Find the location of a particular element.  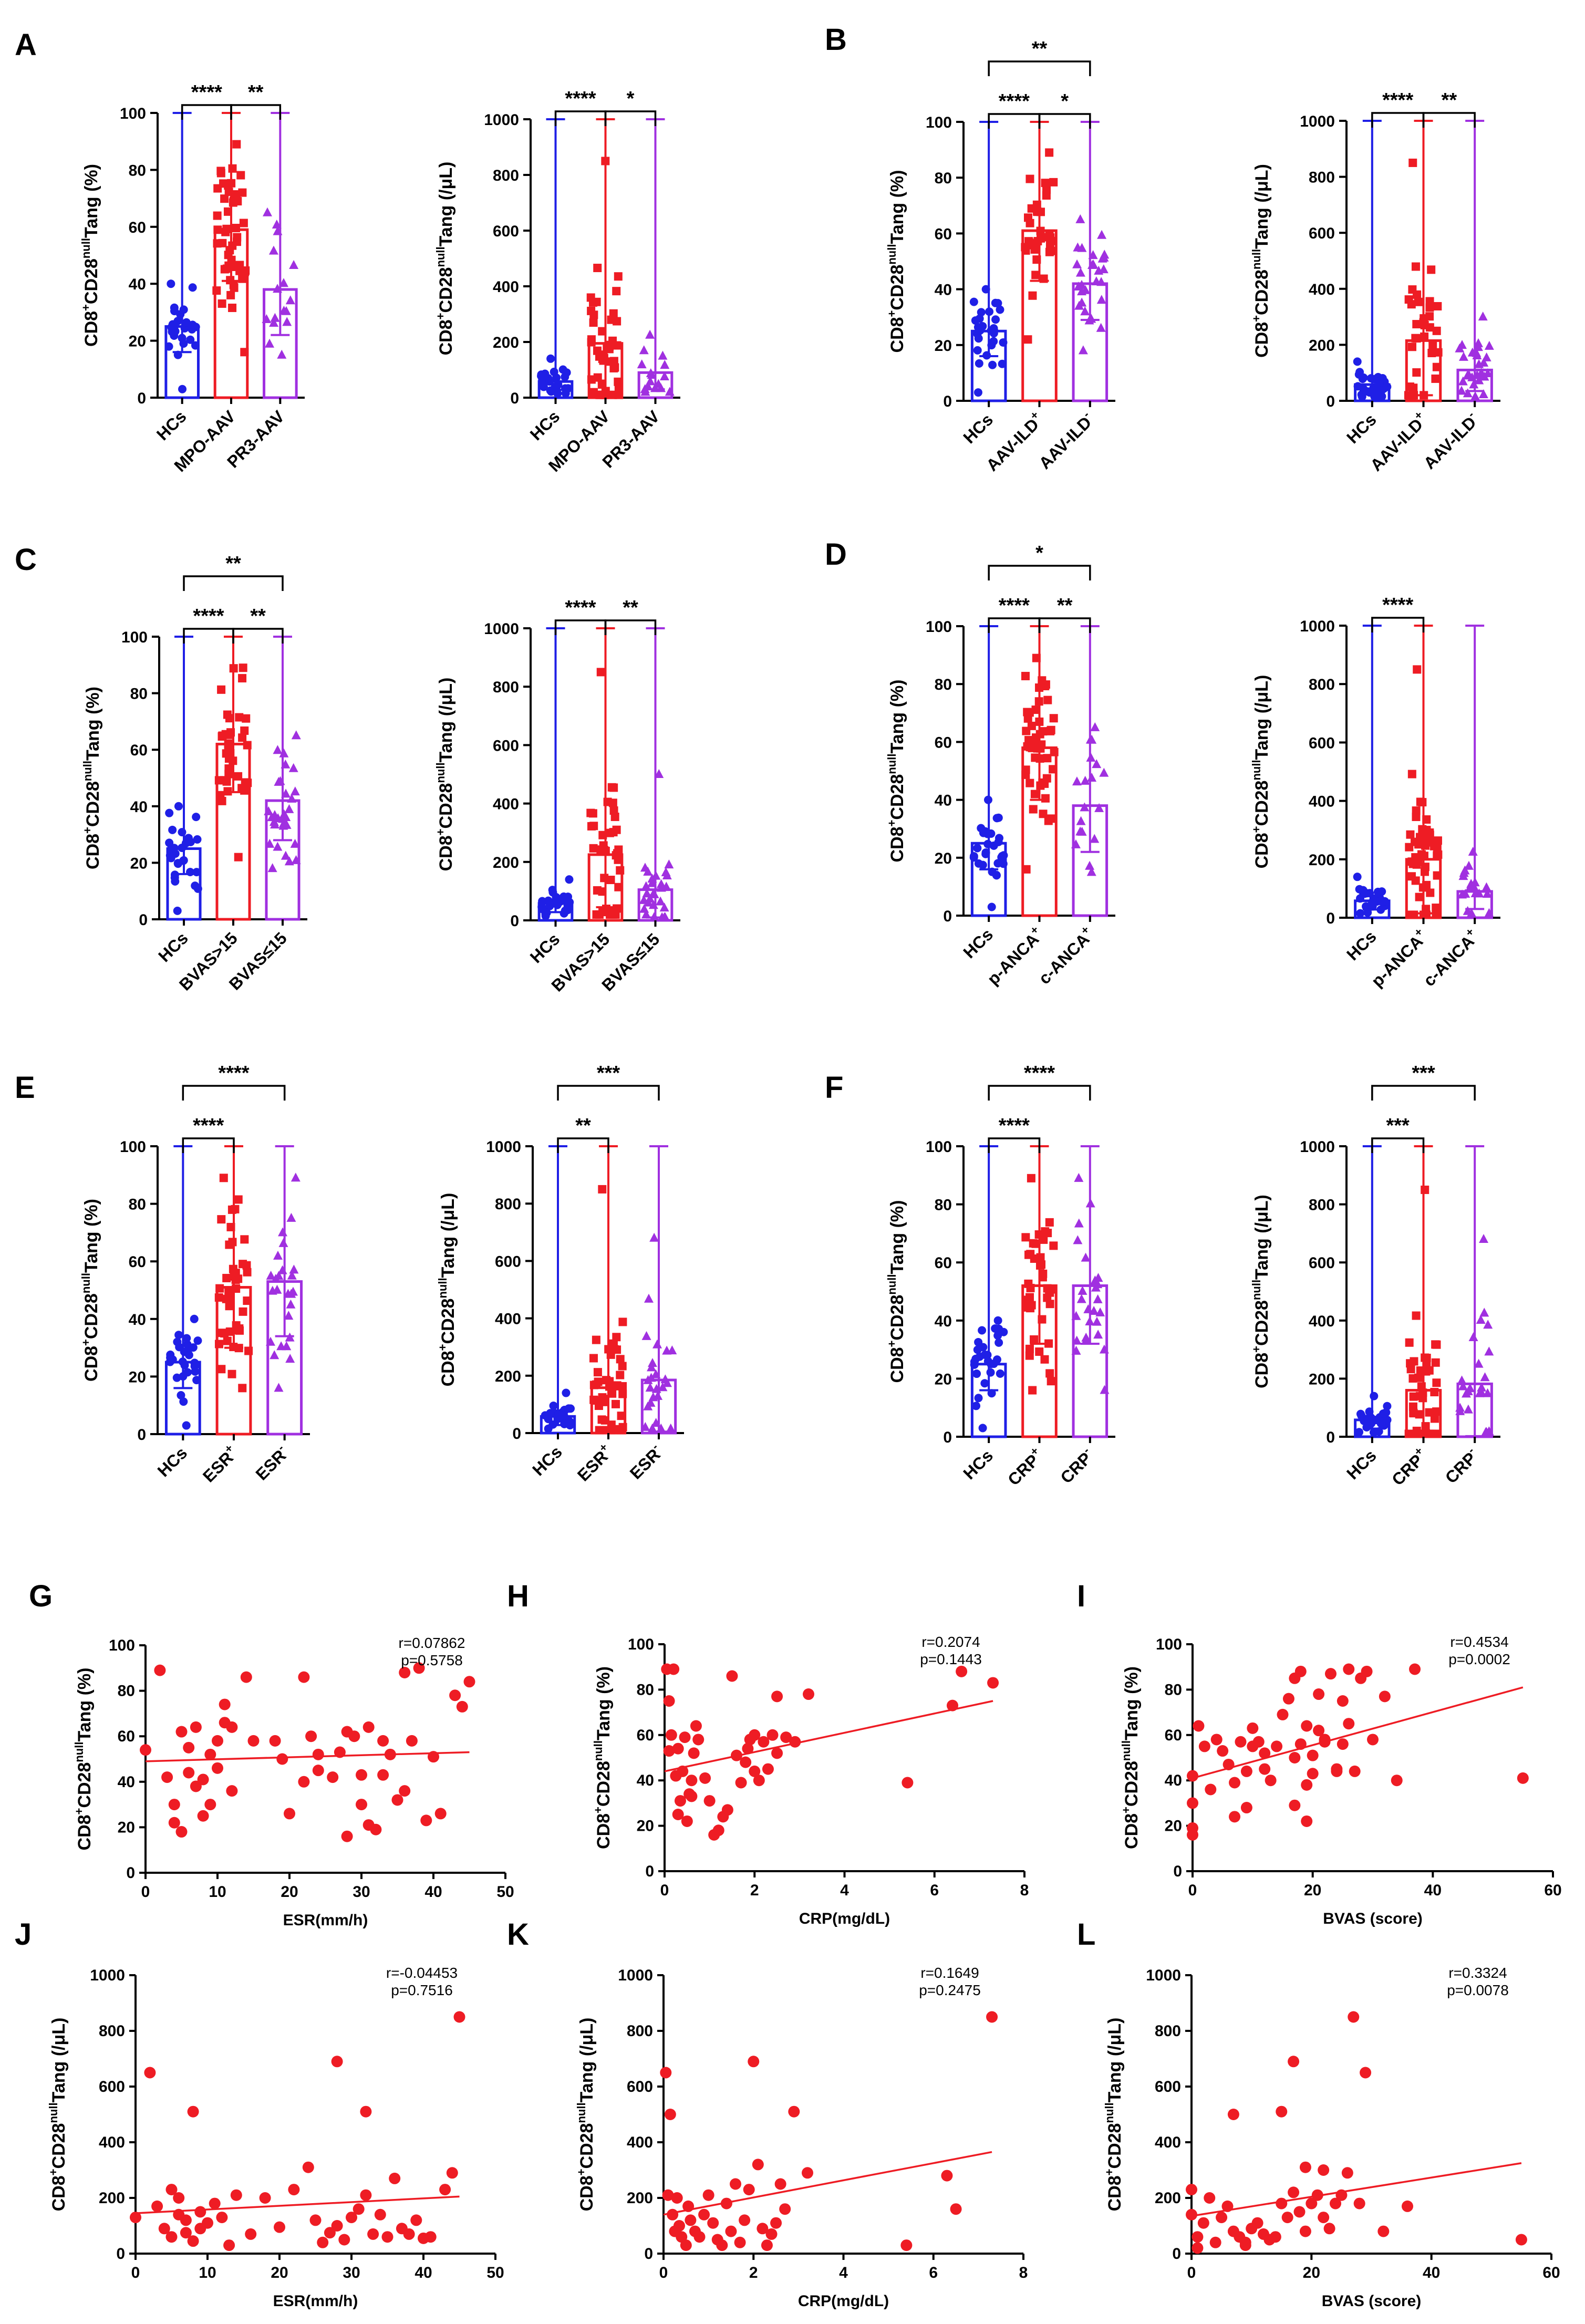

y-tick-label: 60 is located at coordinates (944, 234).